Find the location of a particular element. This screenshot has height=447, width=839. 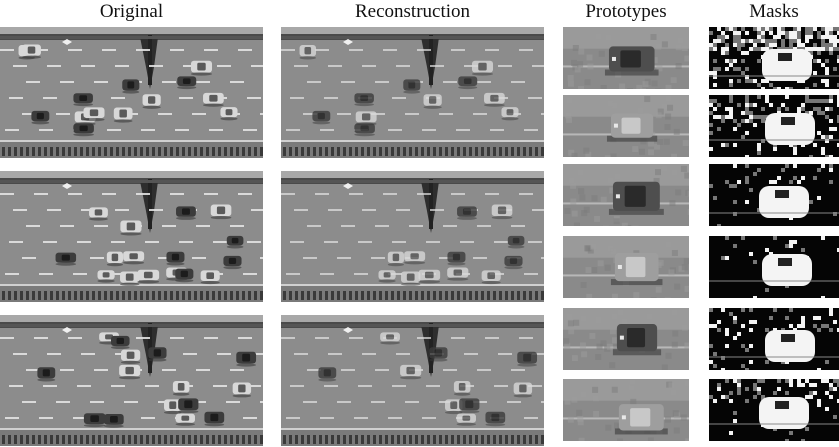

header-masks: Masks is located at coordinates (774, 11).